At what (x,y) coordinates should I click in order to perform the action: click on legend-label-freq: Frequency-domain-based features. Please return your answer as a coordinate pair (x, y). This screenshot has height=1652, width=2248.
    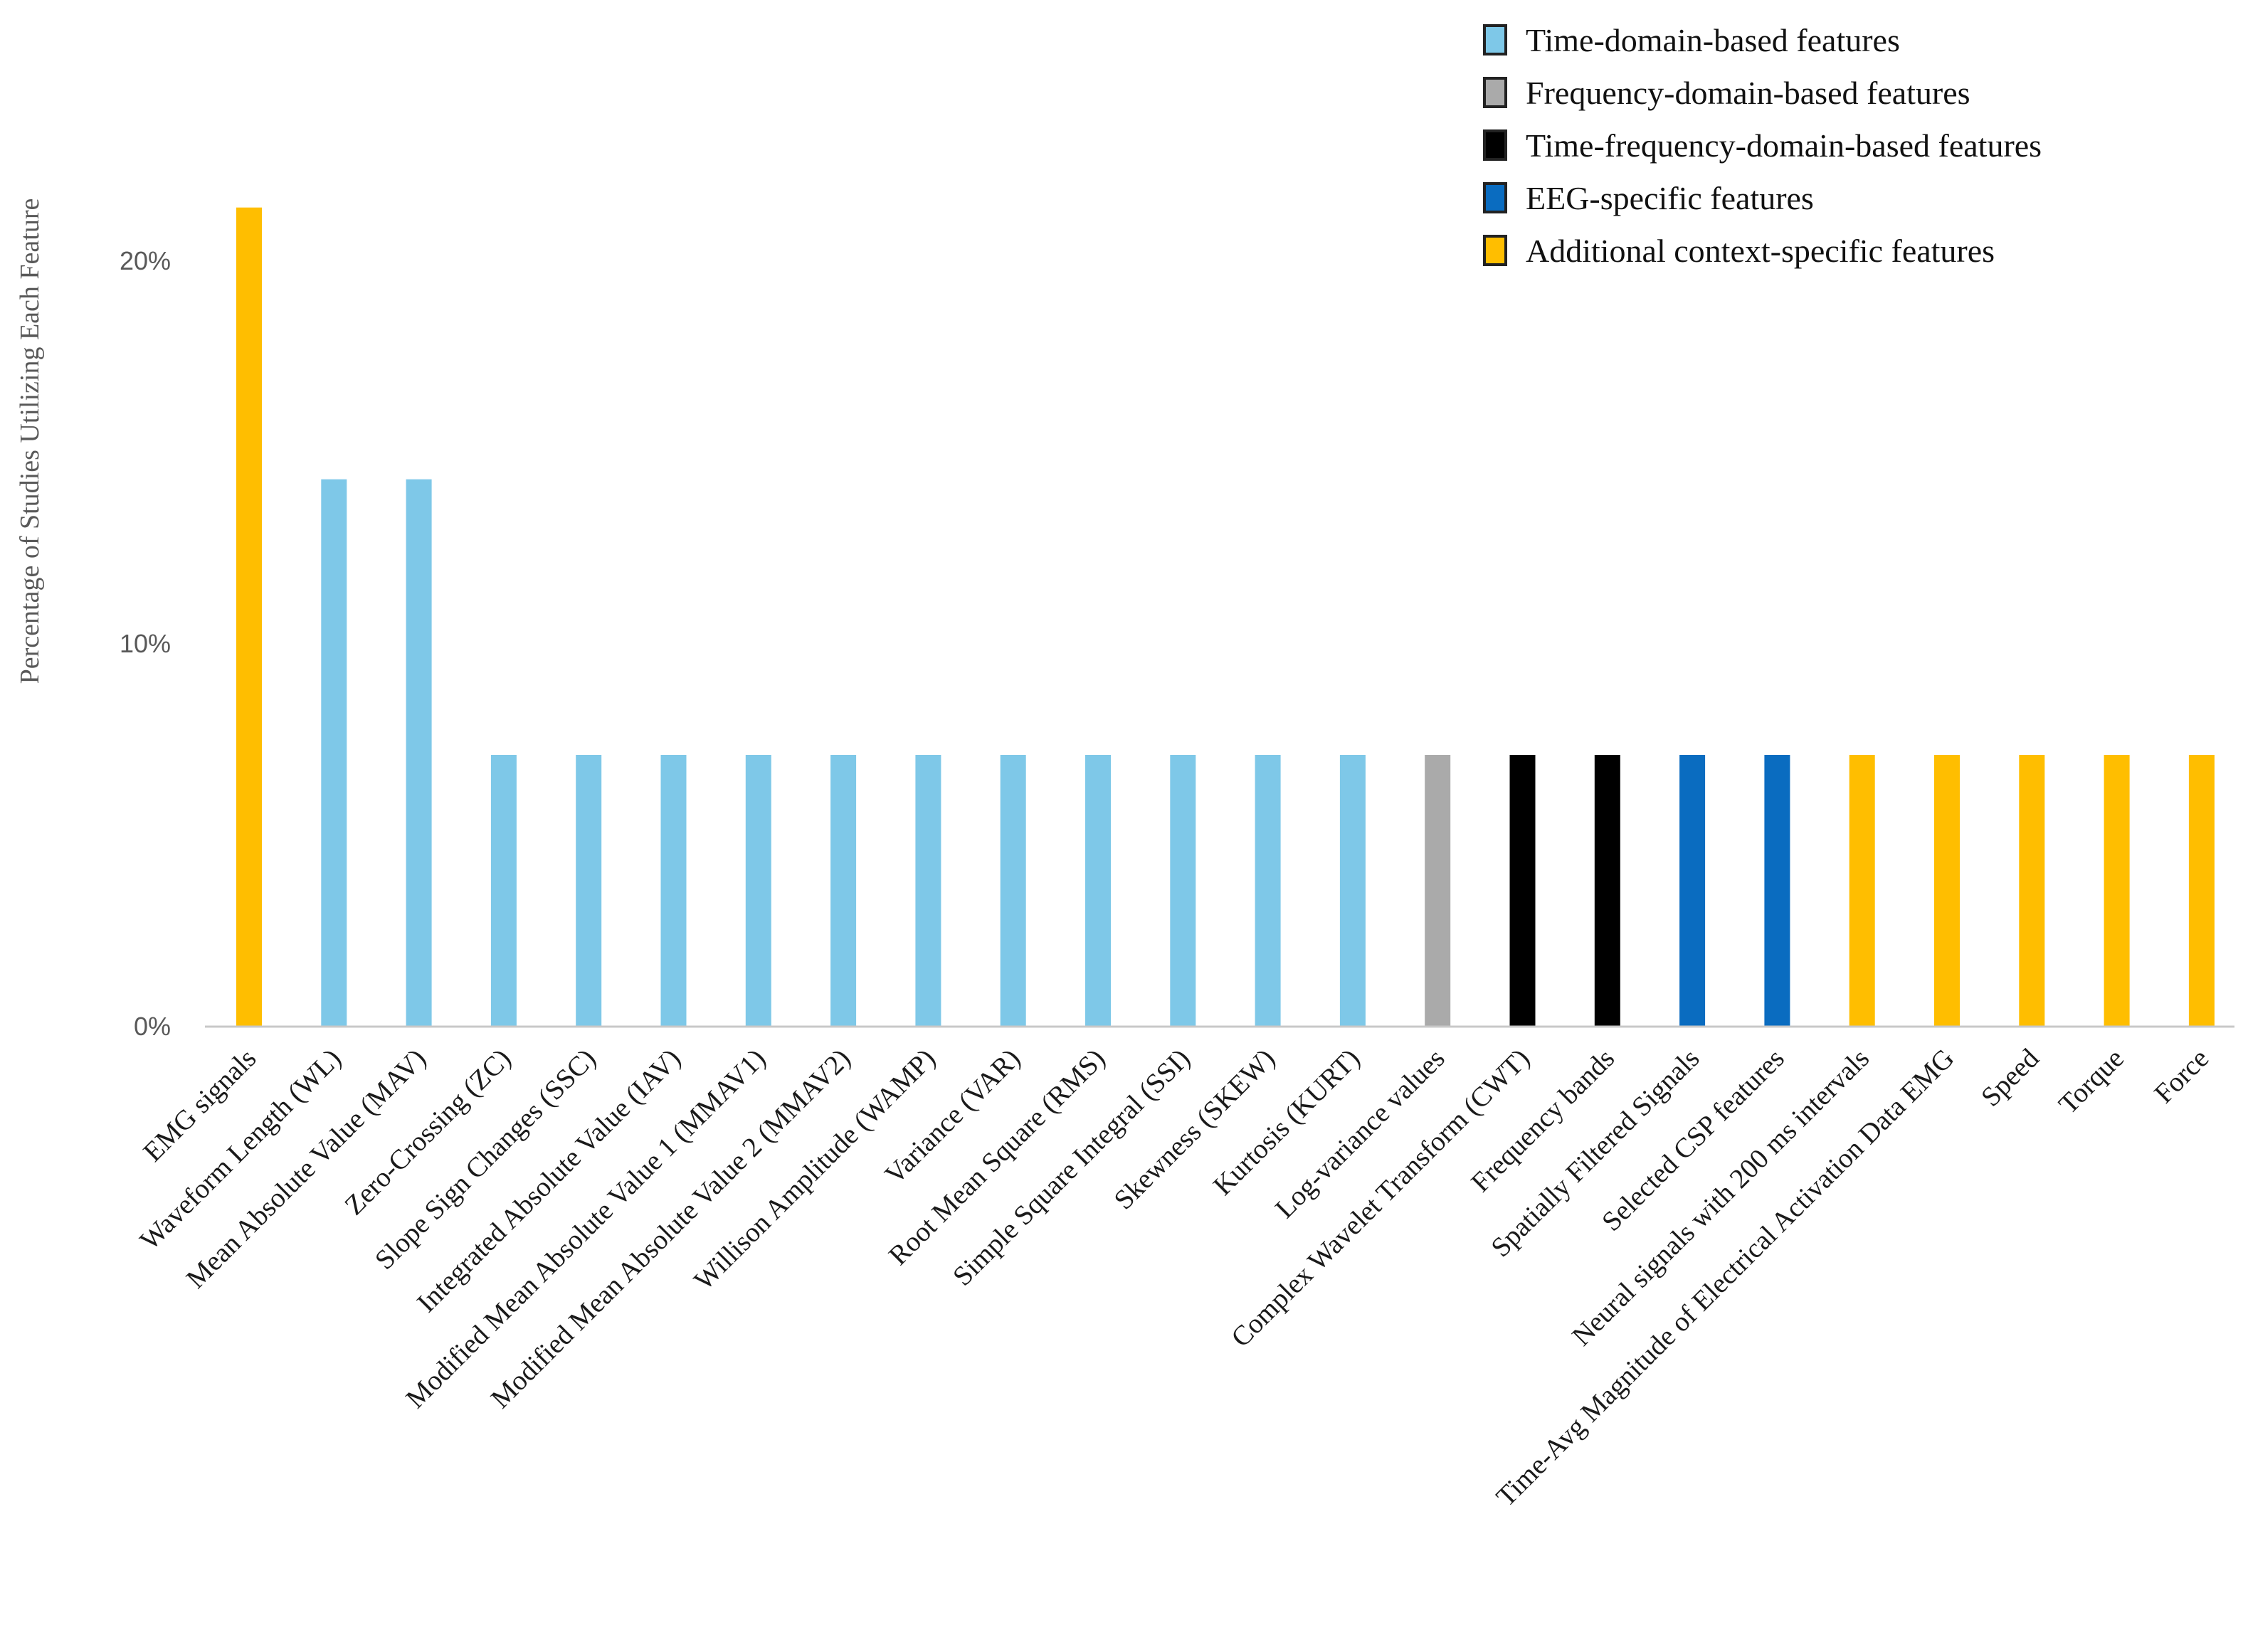
    Looking at the image, I should click on (1748, 93).